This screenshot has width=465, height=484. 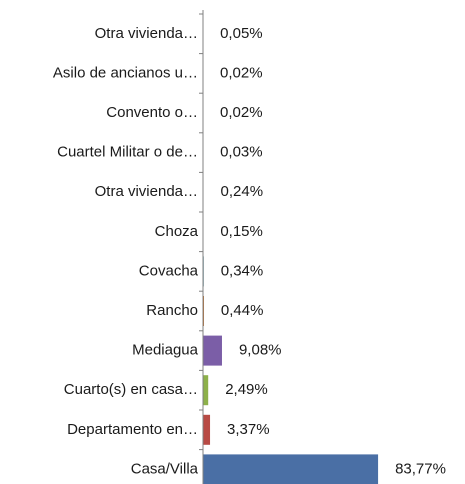 What do you see at coordinates (241, 231) in the screenshot?
I see `value-label: 0,15%` at bounding box center [241, 231].